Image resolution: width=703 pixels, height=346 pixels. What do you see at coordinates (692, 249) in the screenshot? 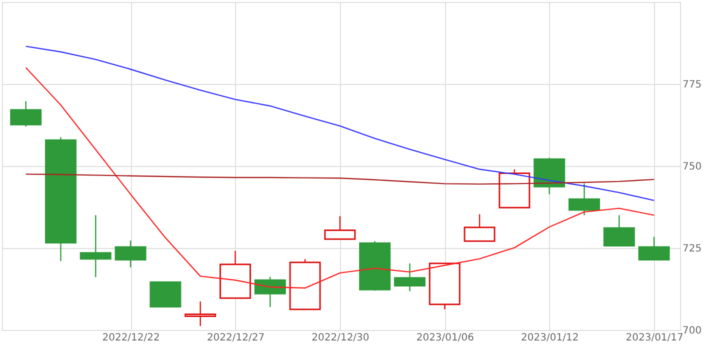
I see `y-tick-label: 725` at bounding box center [692, 249].